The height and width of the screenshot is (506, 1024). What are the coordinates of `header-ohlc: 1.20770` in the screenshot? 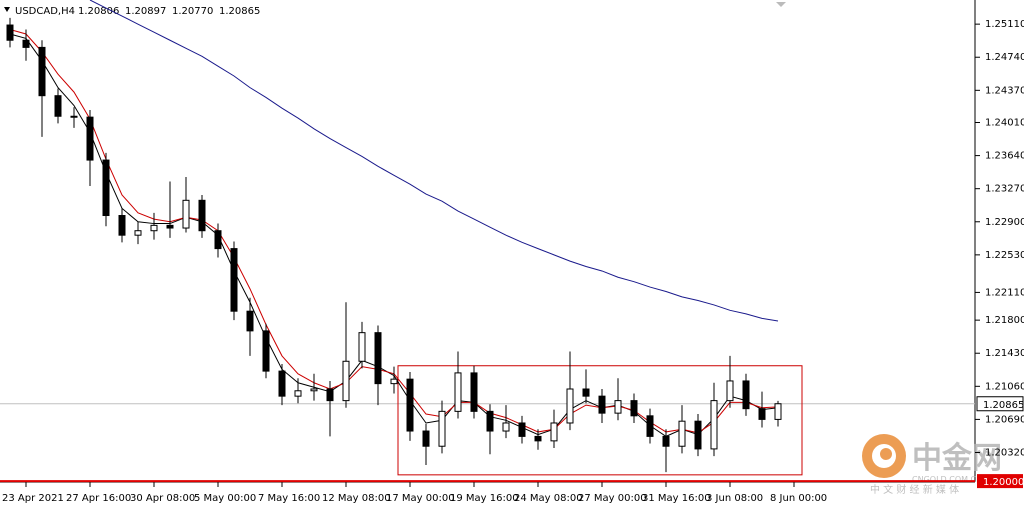 It's located at (192, 11).